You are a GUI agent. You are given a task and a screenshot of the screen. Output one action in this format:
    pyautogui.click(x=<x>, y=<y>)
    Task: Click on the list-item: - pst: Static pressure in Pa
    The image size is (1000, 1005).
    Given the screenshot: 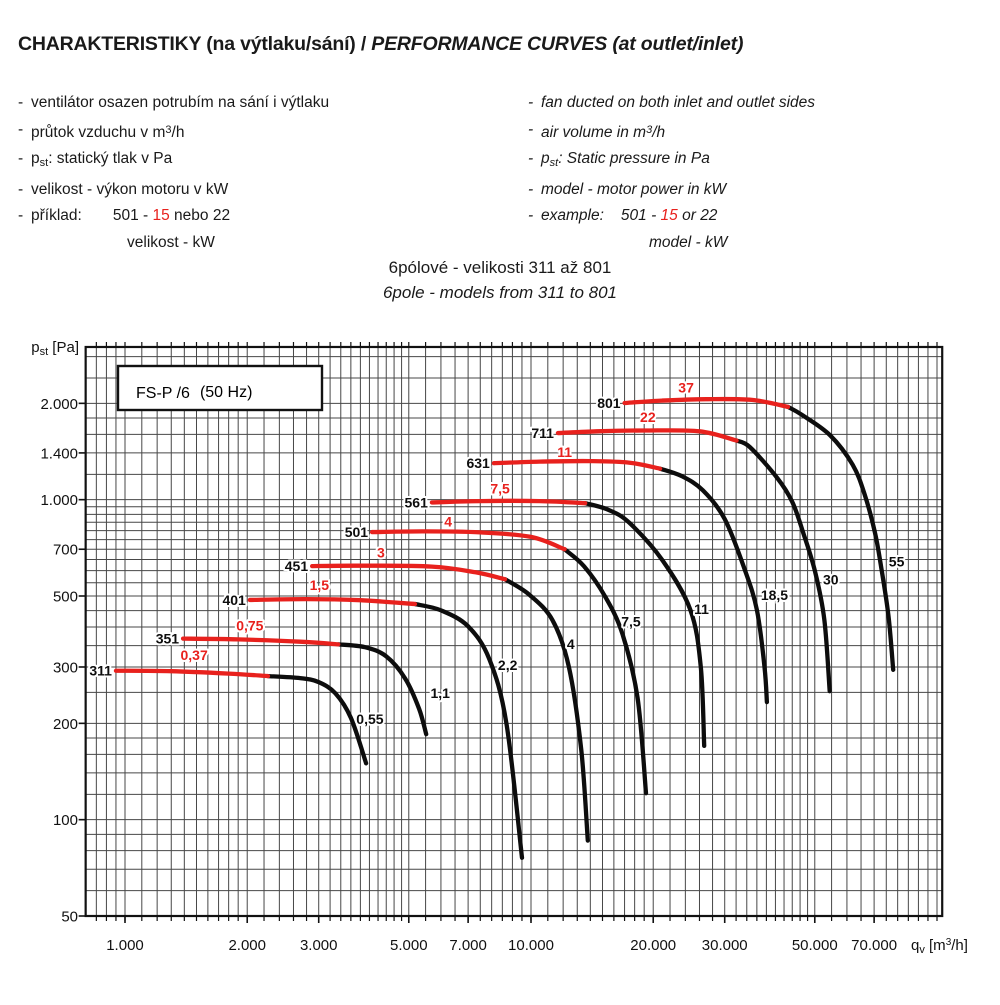 What is the action you would take?
    pyautogui.click(x=619, y=159)
    